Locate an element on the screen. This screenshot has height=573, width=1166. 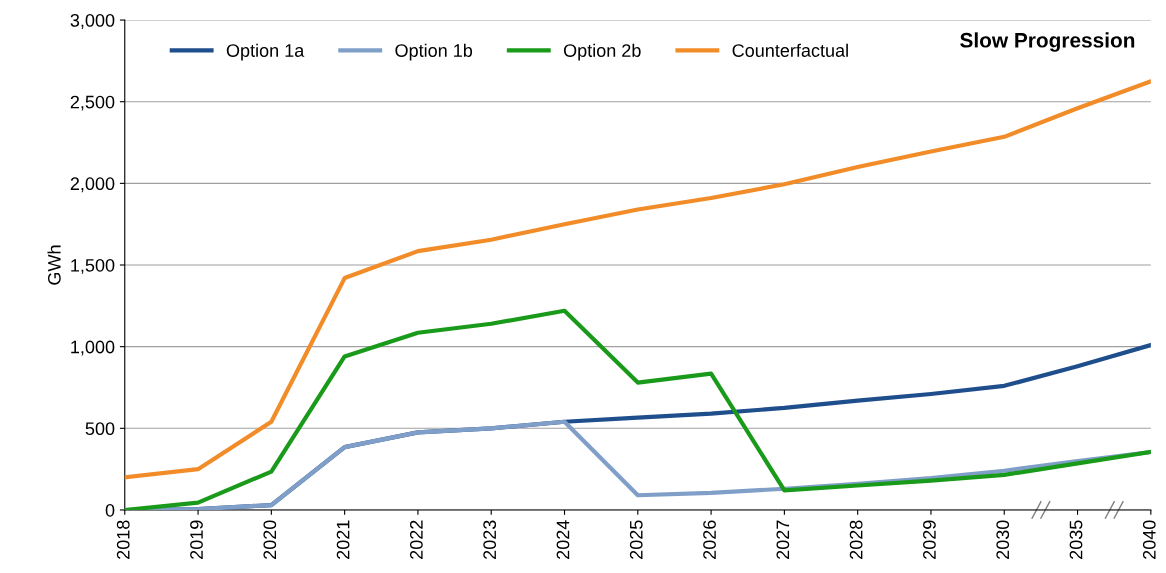
legend-label: Option 1a is located at coordinates (265, 52).